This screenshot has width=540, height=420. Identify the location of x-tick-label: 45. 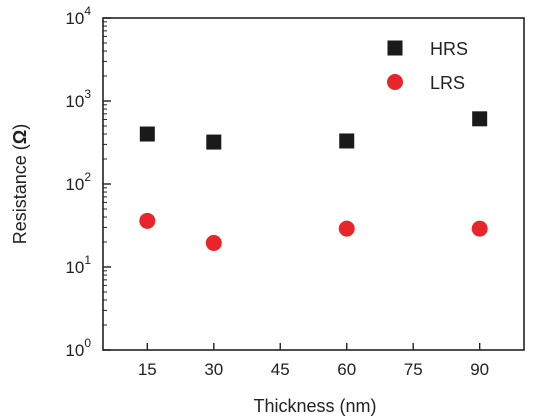
(280, 369).